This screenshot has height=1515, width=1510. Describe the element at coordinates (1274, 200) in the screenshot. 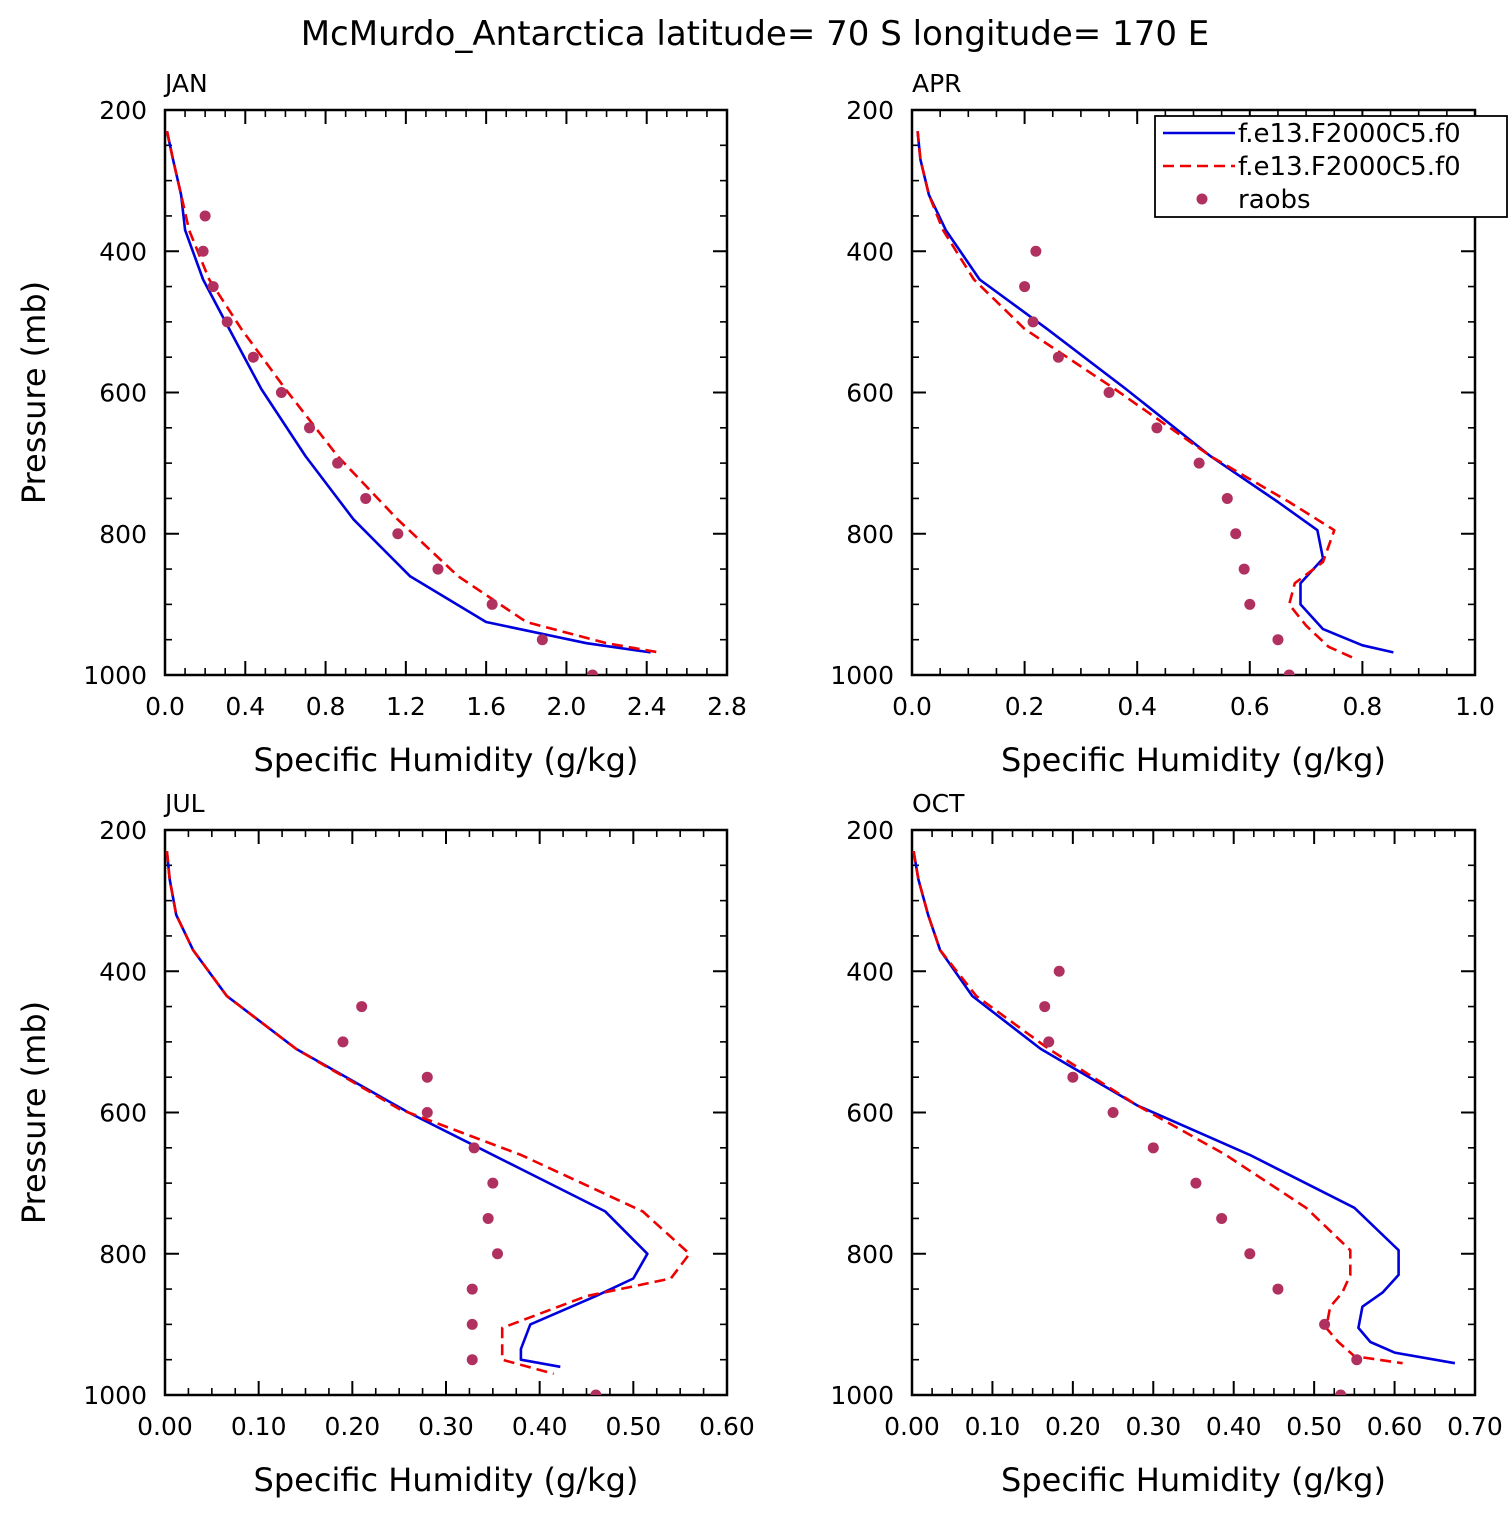

I see `legend-label: raobs` at that location.